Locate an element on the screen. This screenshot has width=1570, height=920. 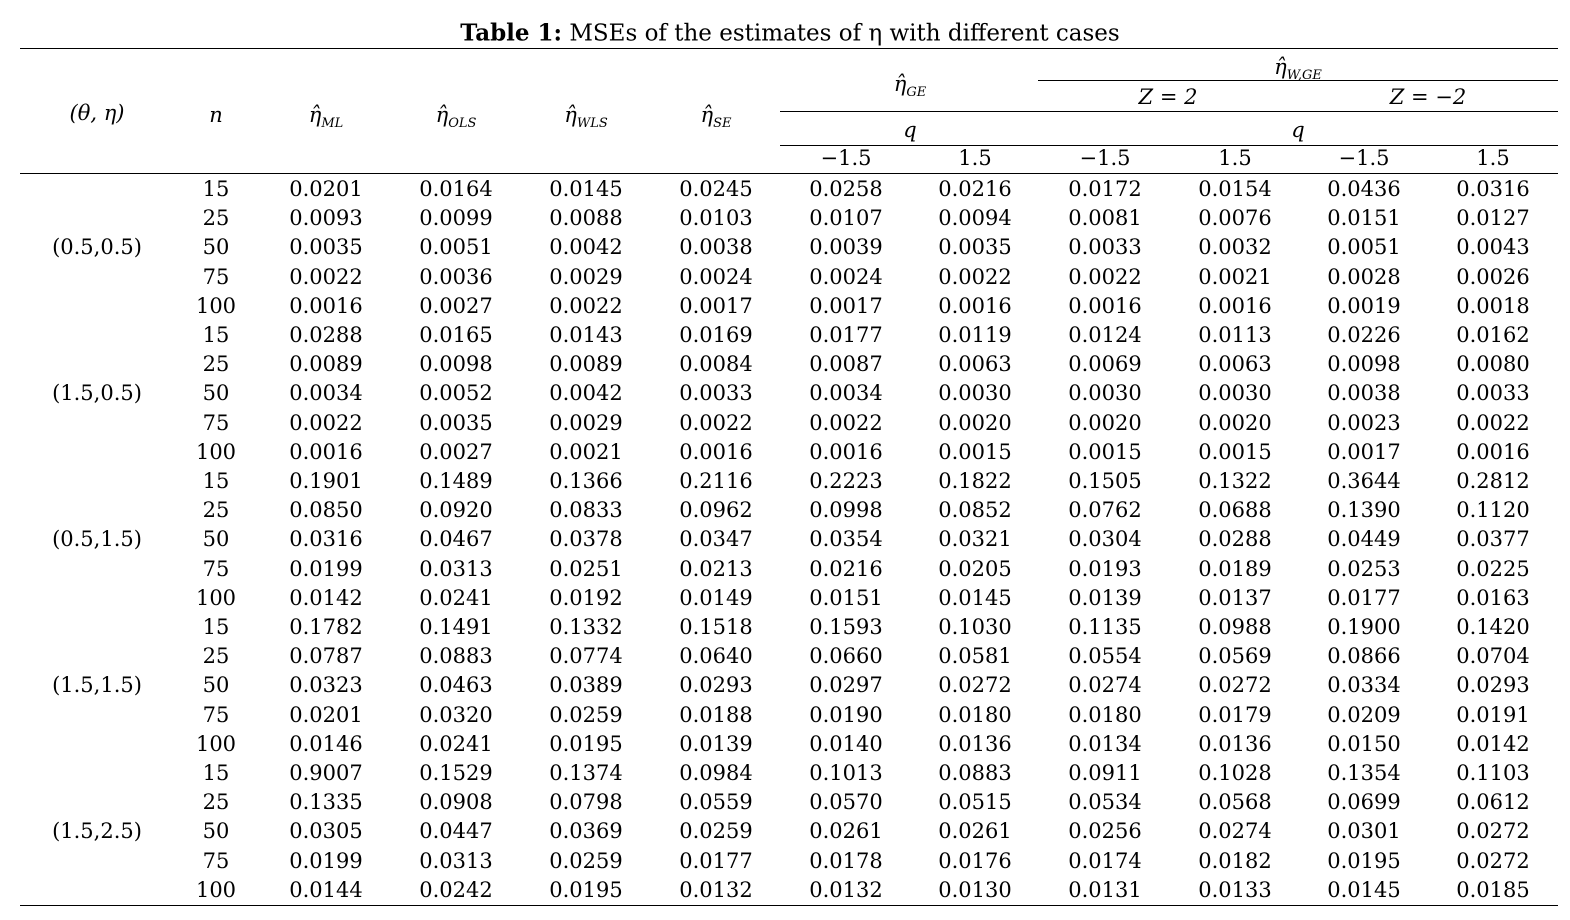
subscript: W,GE is located at coordinates (1304, 76).